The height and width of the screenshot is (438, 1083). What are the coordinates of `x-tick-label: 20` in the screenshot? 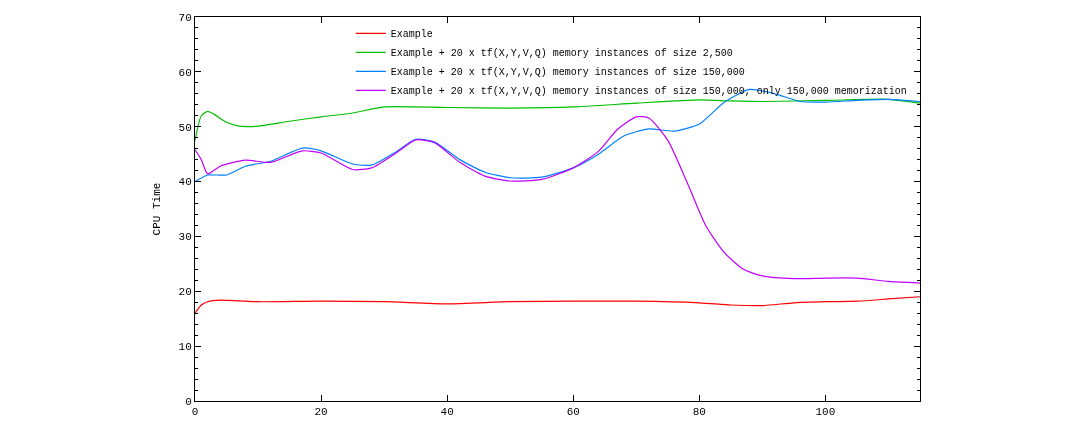 It's located at (321, 412).